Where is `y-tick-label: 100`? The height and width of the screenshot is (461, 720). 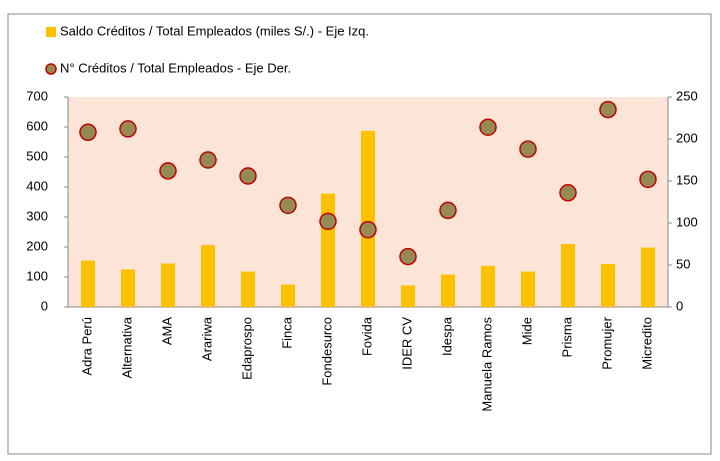 y-tick-label: 100 is located at coordinates (37, 275).